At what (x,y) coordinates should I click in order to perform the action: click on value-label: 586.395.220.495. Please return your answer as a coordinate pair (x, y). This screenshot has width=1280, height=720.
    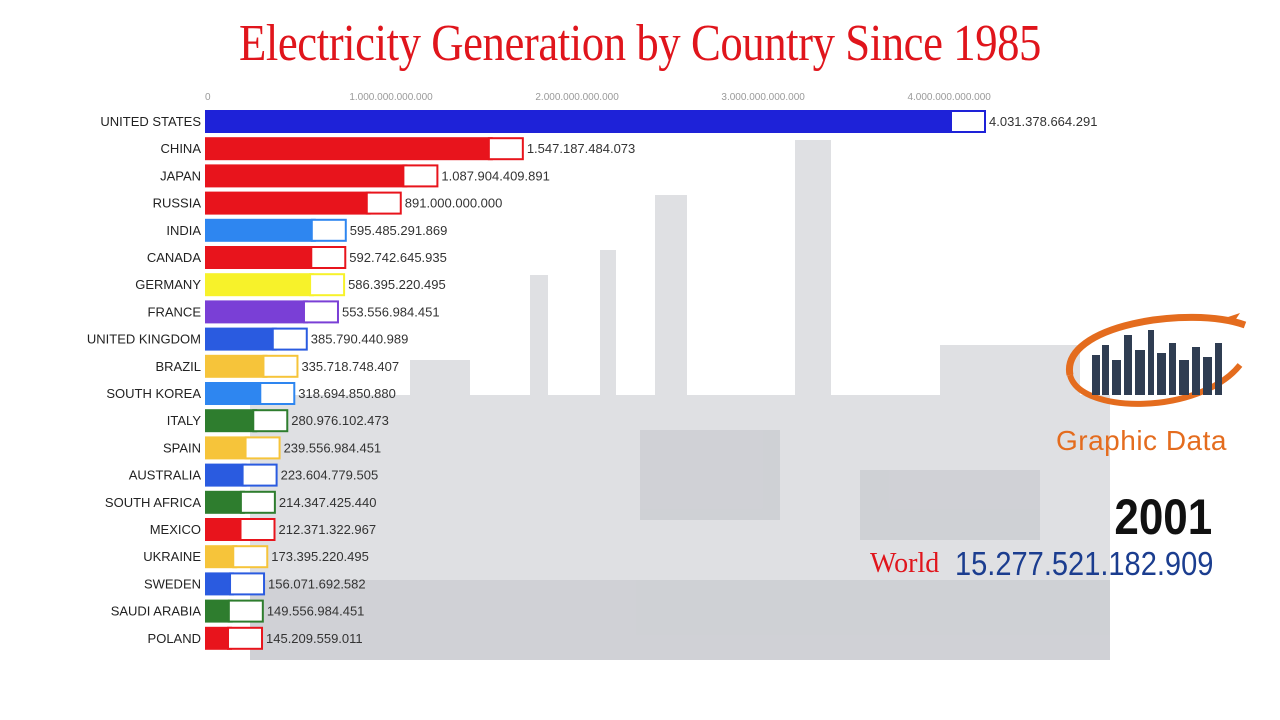
    Looking at the image, I should click on (397, 284).